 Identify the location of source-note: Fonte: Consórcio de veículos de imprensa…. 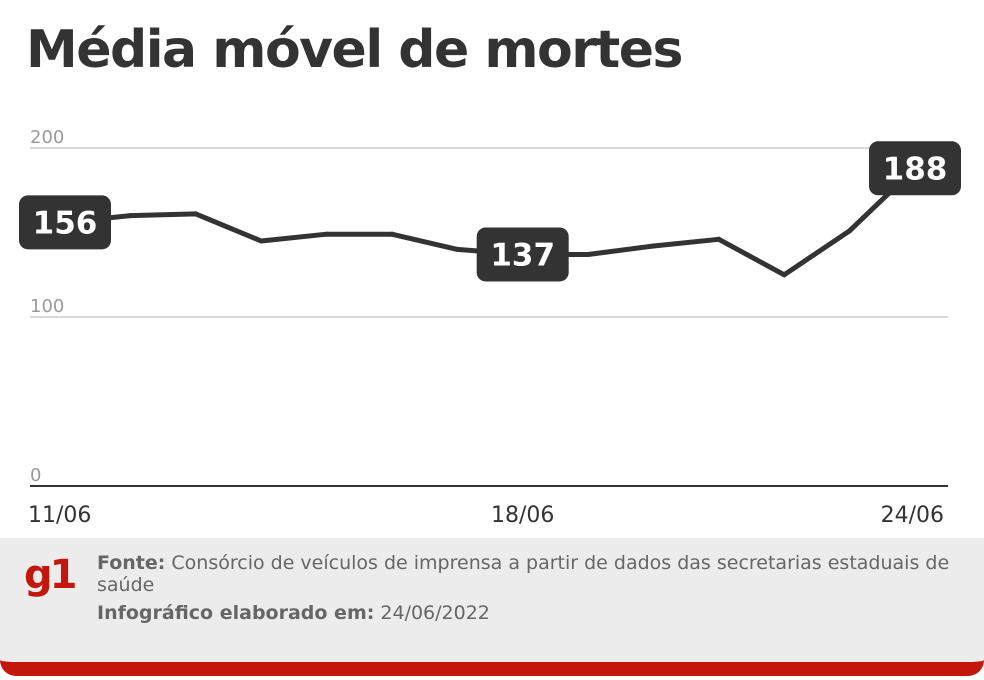
(527, 574).